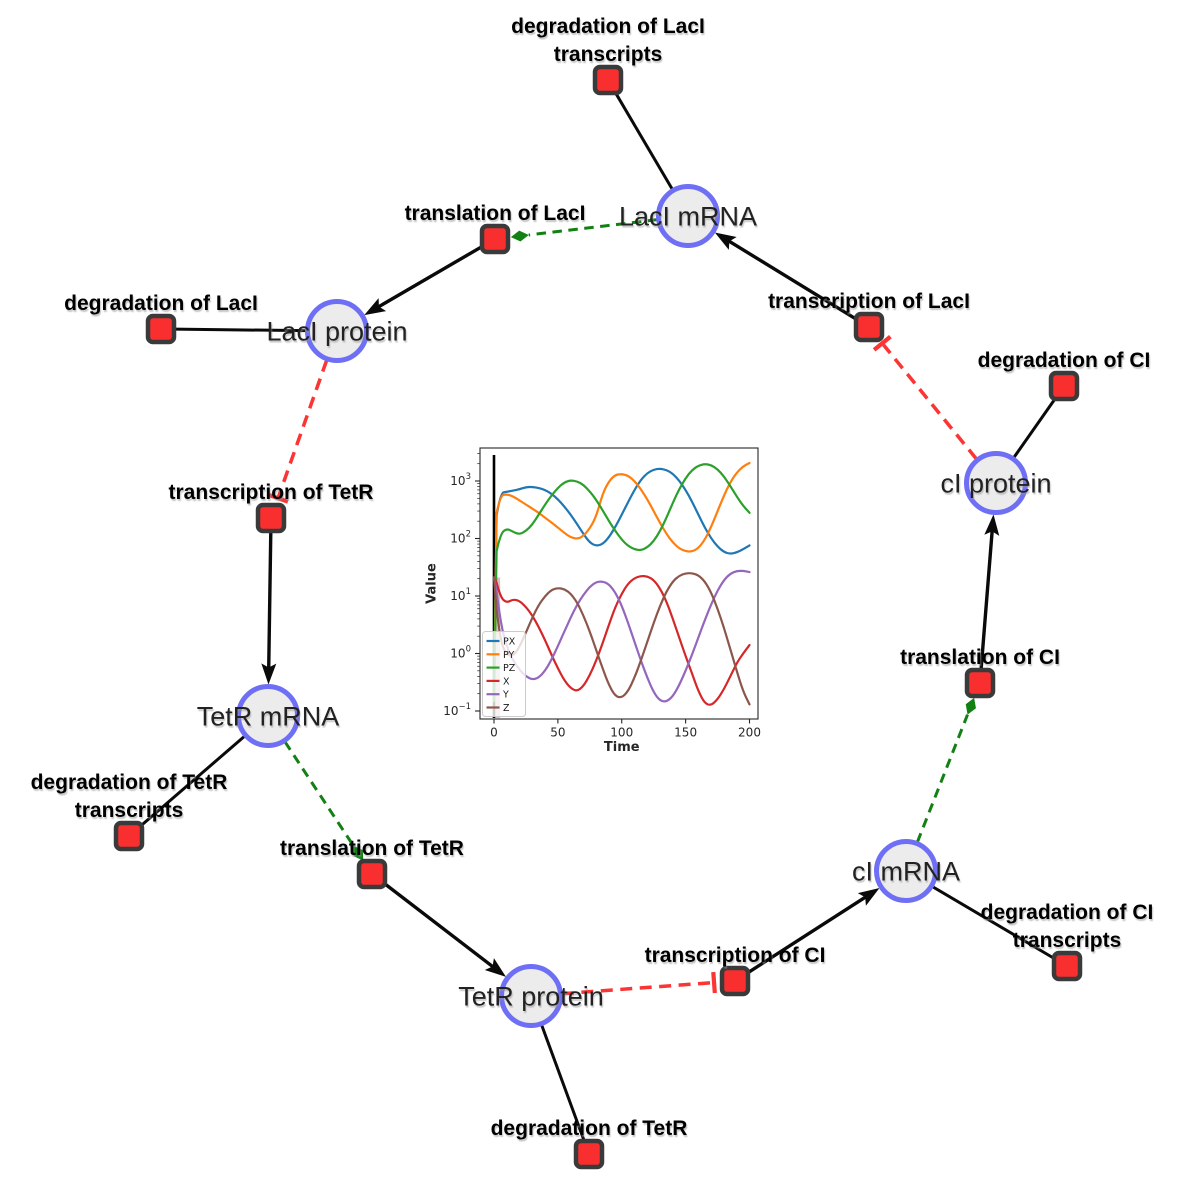 The width and height of the screenshot is (1189, 1200). Describe the element at coordinates (298, 431) in the screenshot. I see `edge-inhibition-laci-protein-transcription-tetr` at that location.